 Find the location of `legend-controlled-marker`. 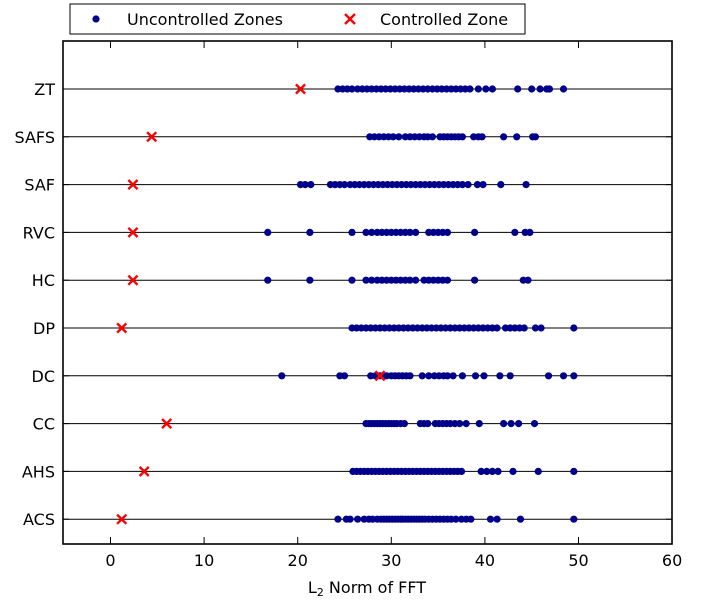

legend-controlled-marker is located at coordinates (350, 19).